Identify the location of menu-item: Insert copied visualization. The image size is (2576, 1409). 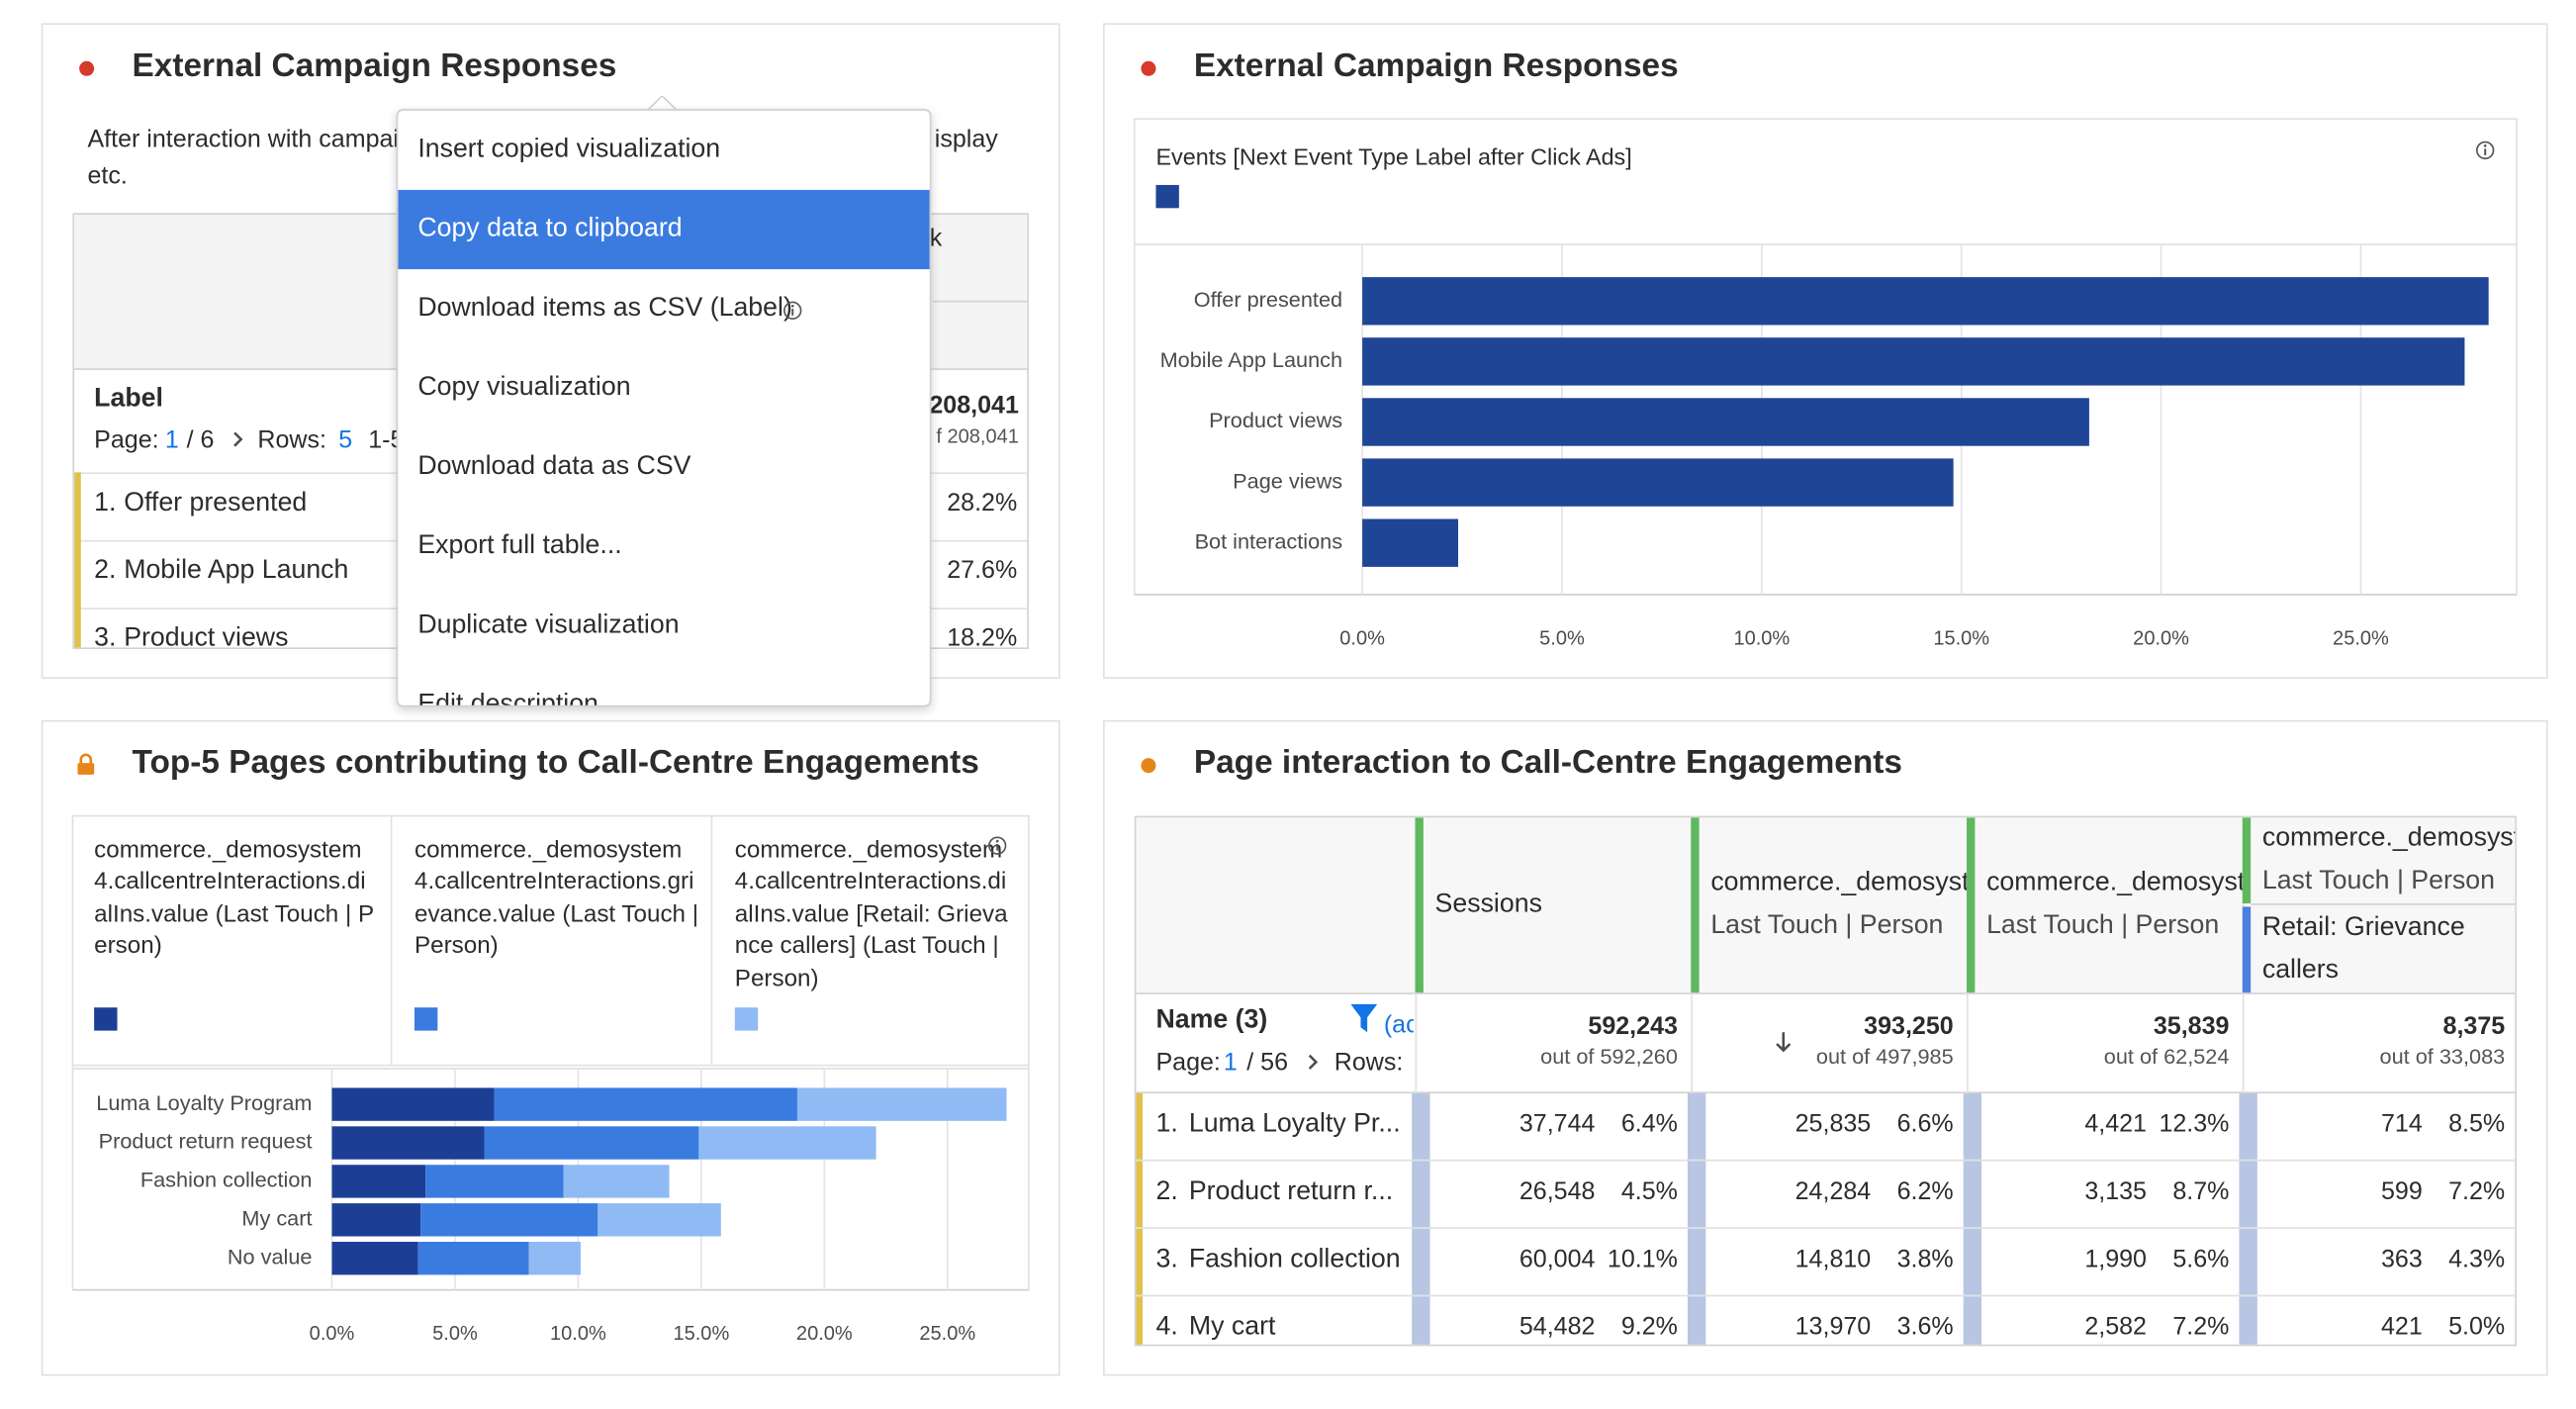
(663, 151).